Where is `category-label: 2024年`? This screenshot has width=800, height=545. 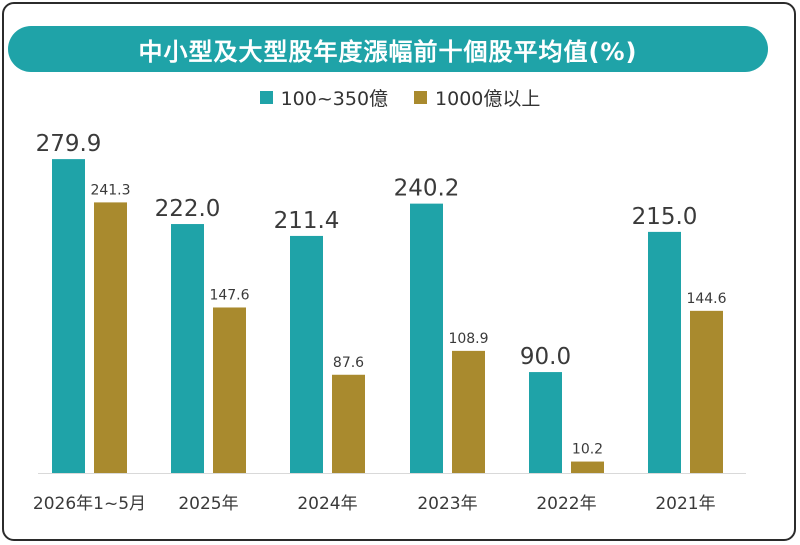
category-label: 2024年 is located at coordinates (327, 504).